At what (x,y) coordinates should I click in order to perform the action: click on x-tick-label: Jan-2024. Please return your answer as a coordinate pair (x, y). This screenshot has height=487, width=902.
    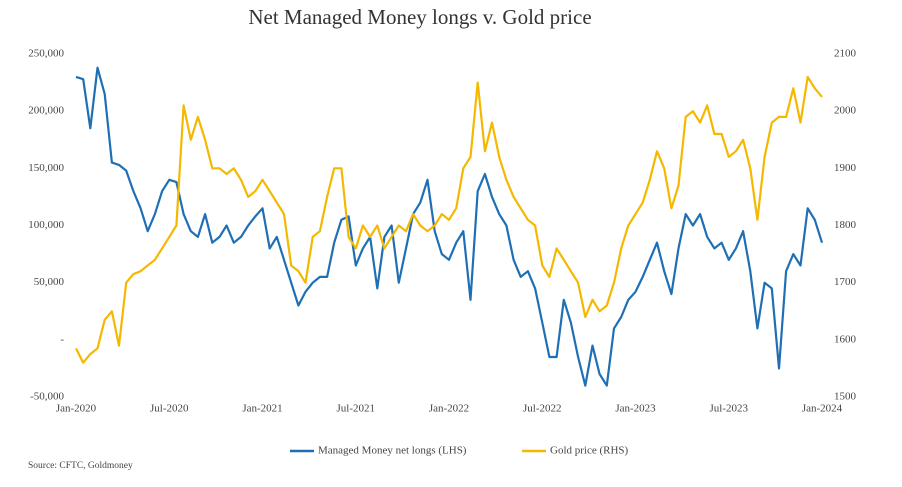
    Looking at the image, I should click on (822, 409).